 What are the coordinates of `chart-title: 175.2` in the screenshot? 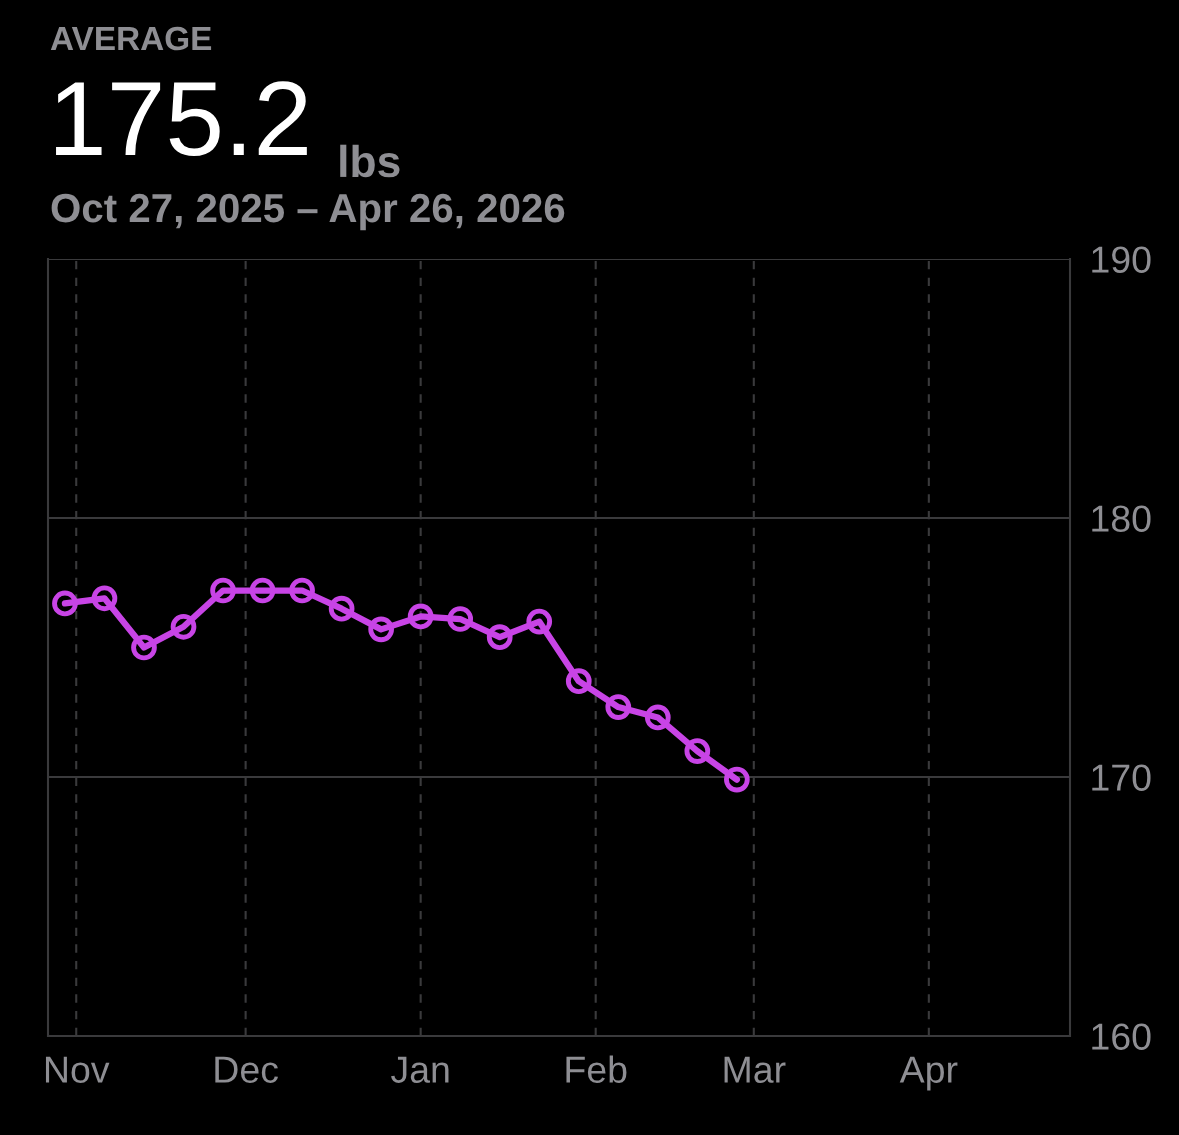 It's located at (181, 119).